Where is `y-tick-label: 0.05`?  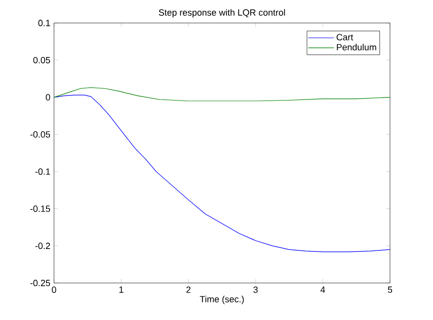
y-tick-label: 0.05 is located at coordinates (41, 60).